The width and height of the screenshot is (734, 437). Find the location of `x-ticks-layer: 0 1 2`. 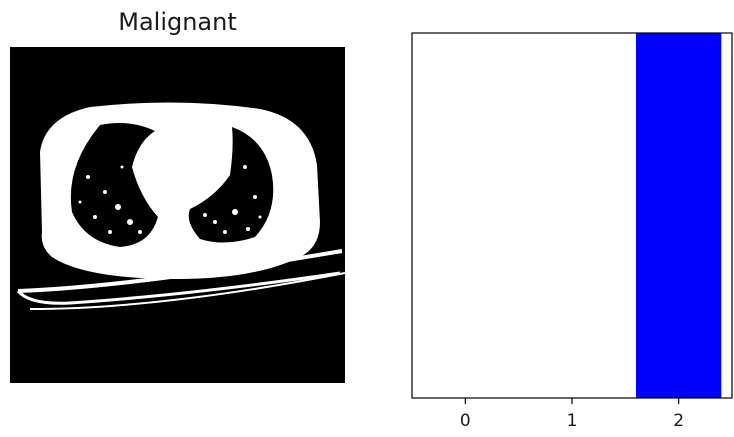

x-ticks-layer: 0 1 2 is located at coordinates (572, 414).